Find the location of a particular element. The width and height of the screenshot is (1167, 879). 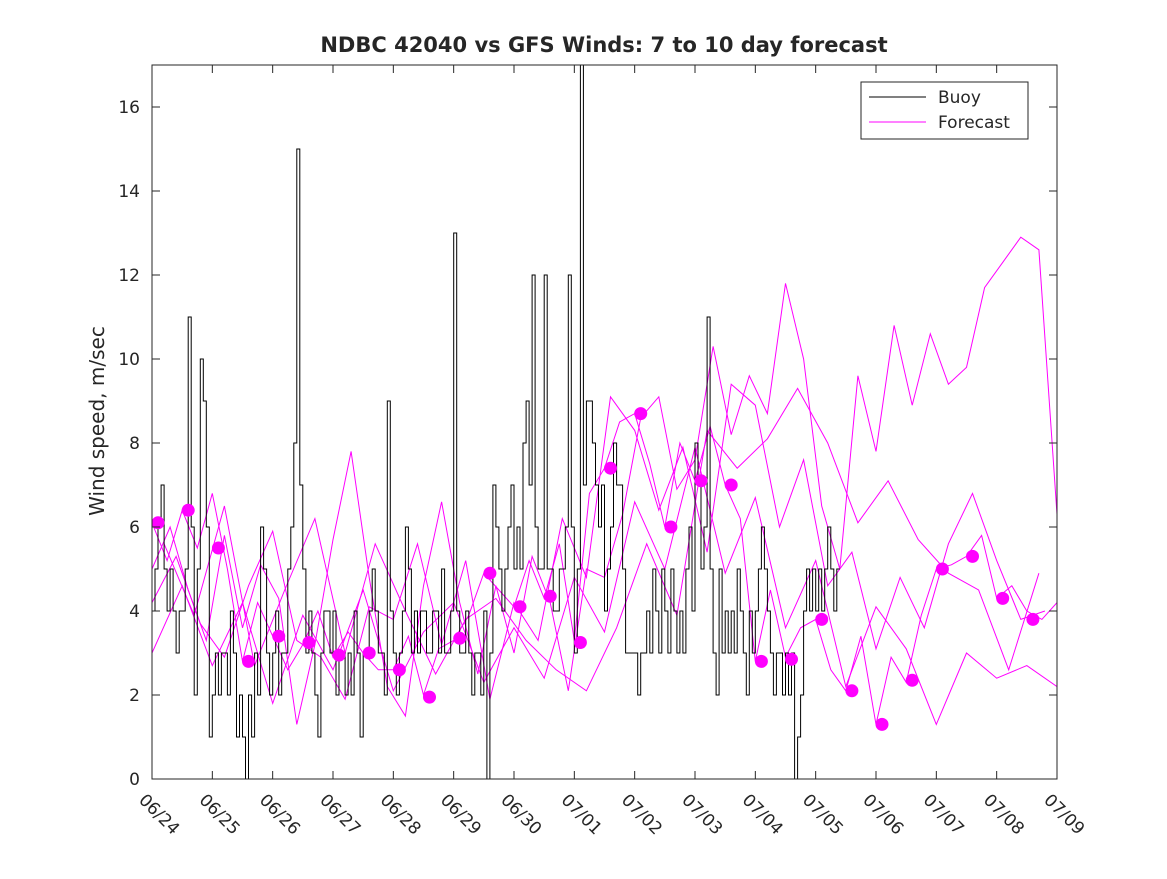

legend: Buoy Forecast is located at coordinates (944, 110).